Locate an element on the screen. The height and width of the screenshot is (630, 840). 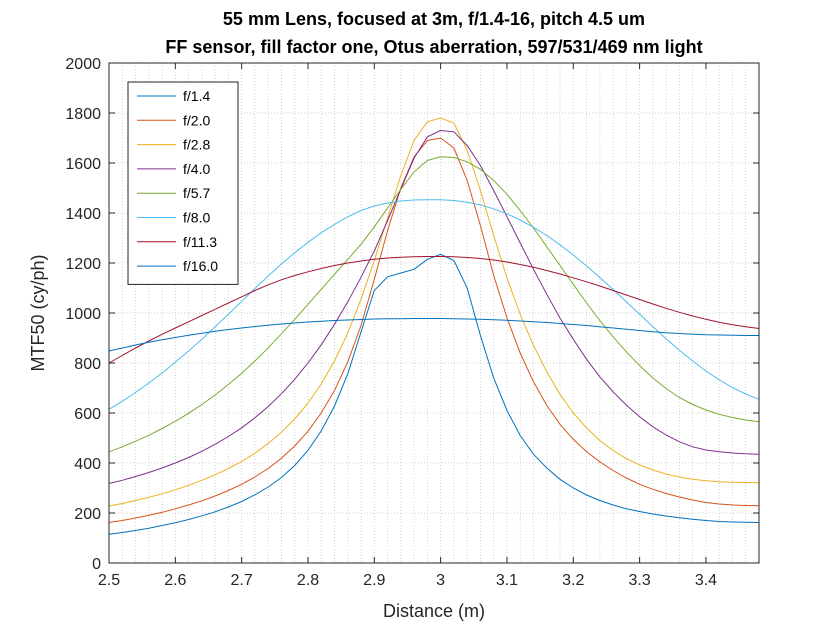
y-tick-label: 1800 is located at coordinates (83, 114).